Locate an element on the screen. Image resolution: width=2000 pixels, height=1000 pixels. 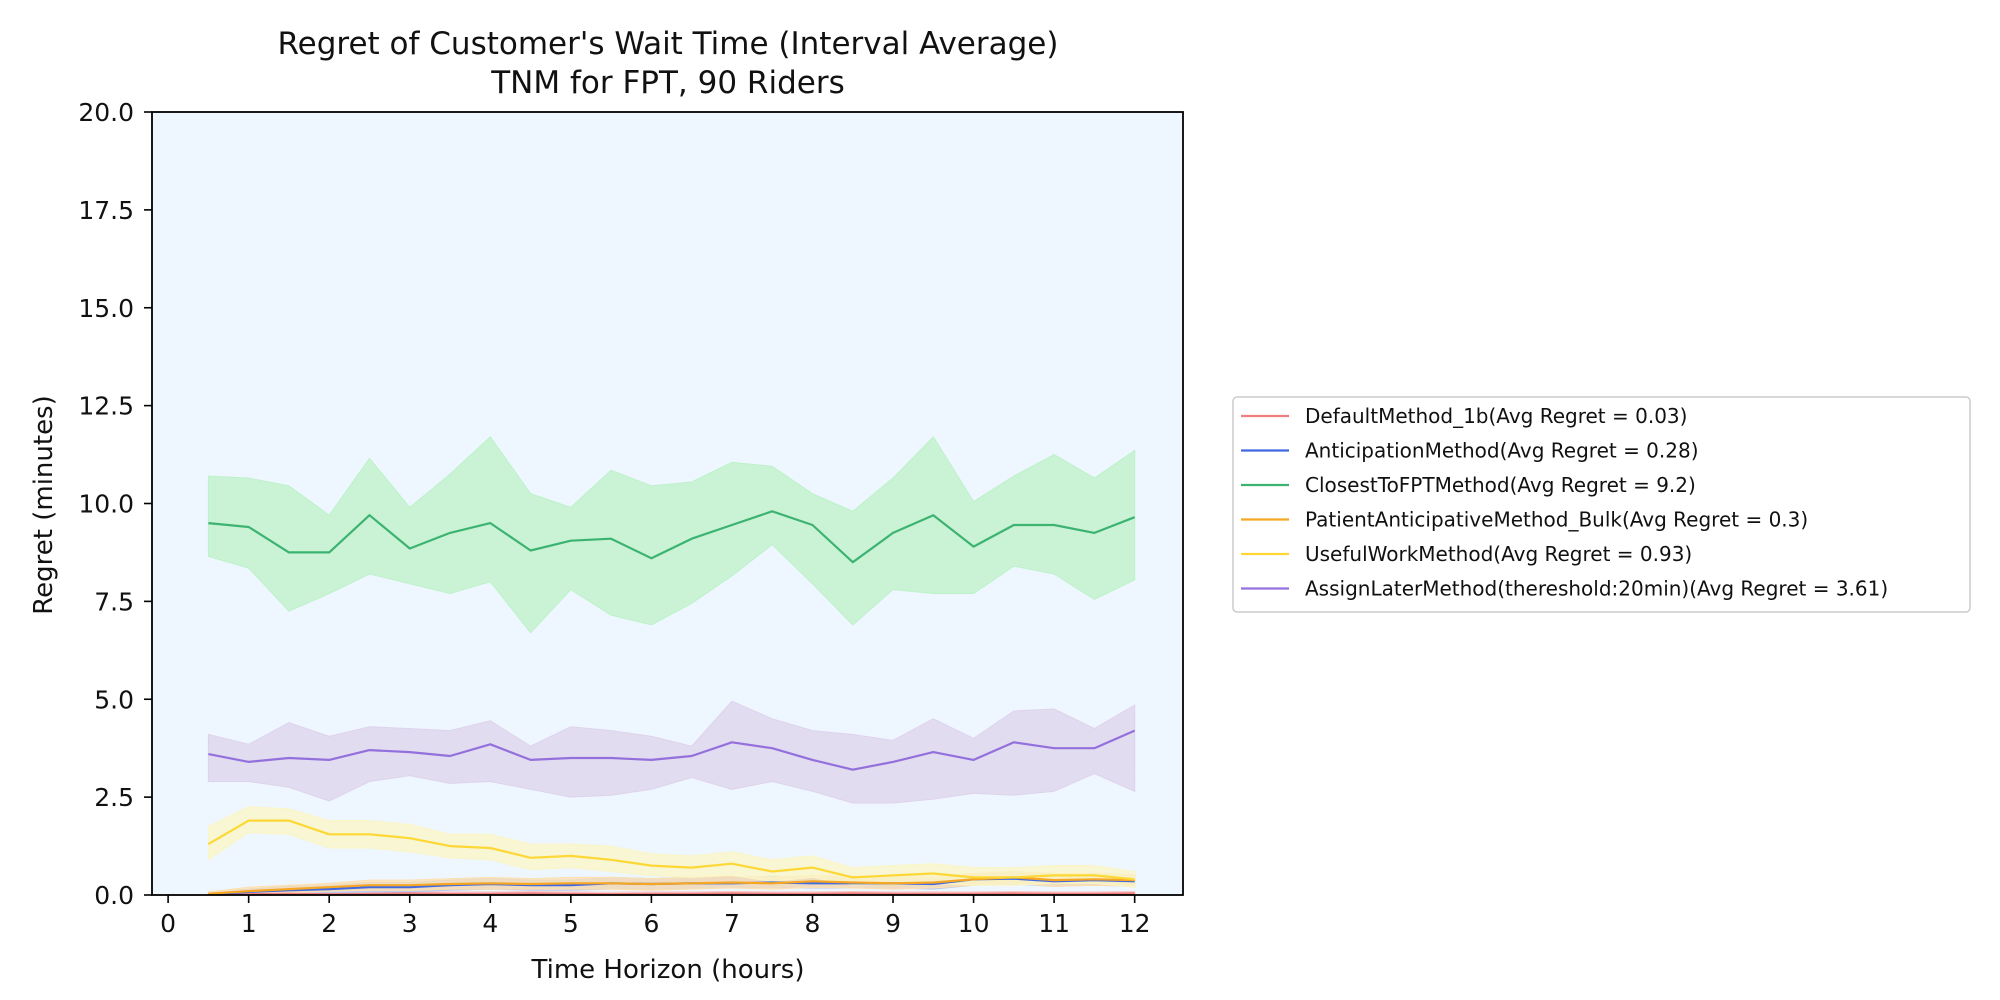
legend-label-0: DefaultMethod_1b(Avg Regret = 0.03) is located at coordinates (1496, 416).